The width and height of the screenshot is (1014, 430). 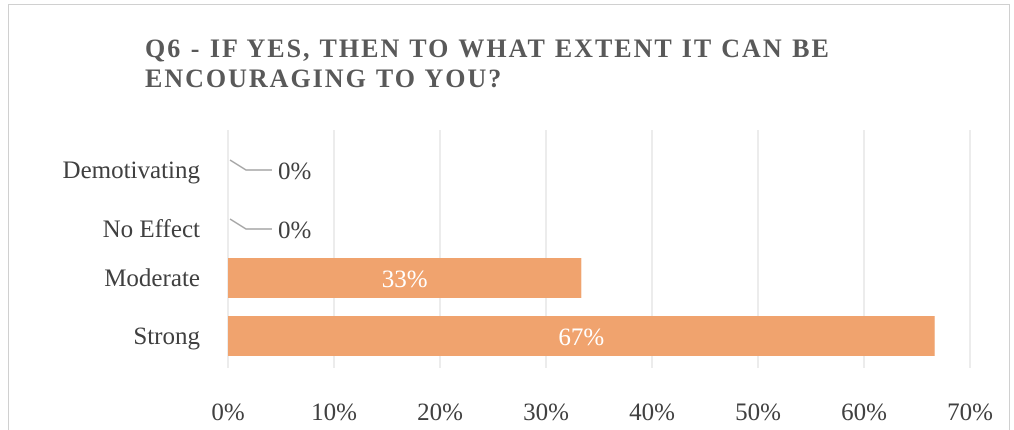 What do you see at coordinates (602, 412) in the screenshot?
I see `x-tick-labels: 0% 10% 20% 30% 40% 50% 60% 70%` at bounding box center [602, 412].